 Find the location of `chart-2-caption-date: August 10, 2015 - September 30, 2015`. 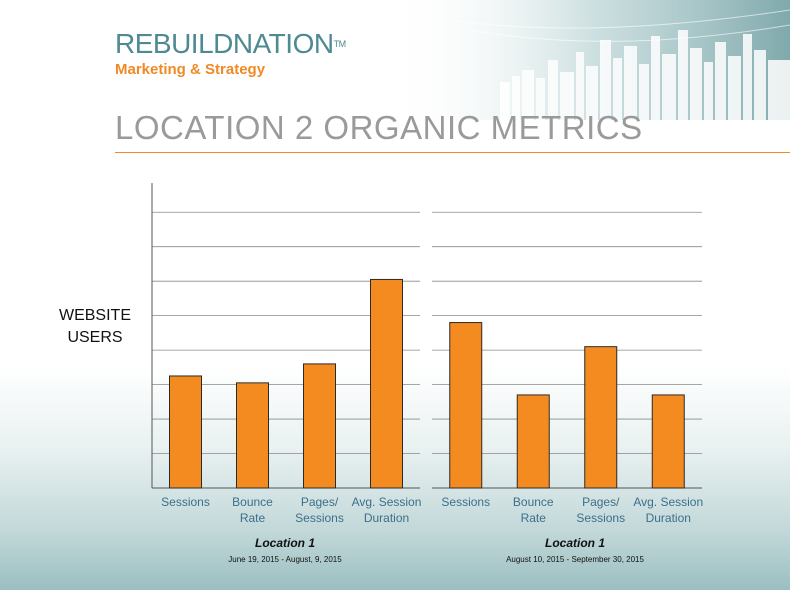

chart-2-caption-date: August 10, 2015 - September 30, 2015 is located at coordinates (575, 559).